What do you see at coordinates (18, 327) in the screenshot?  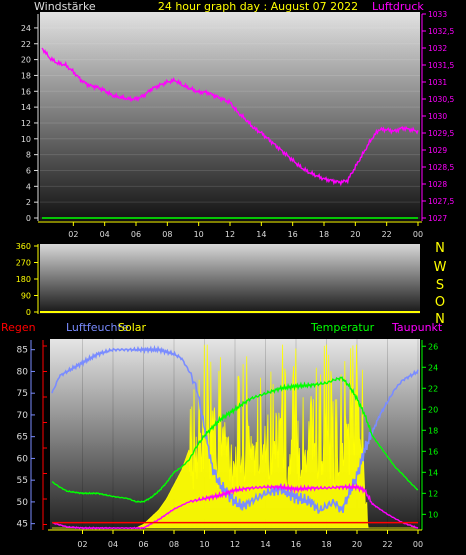 I see `rain-header: Regen` at bounding box center [18, 327].